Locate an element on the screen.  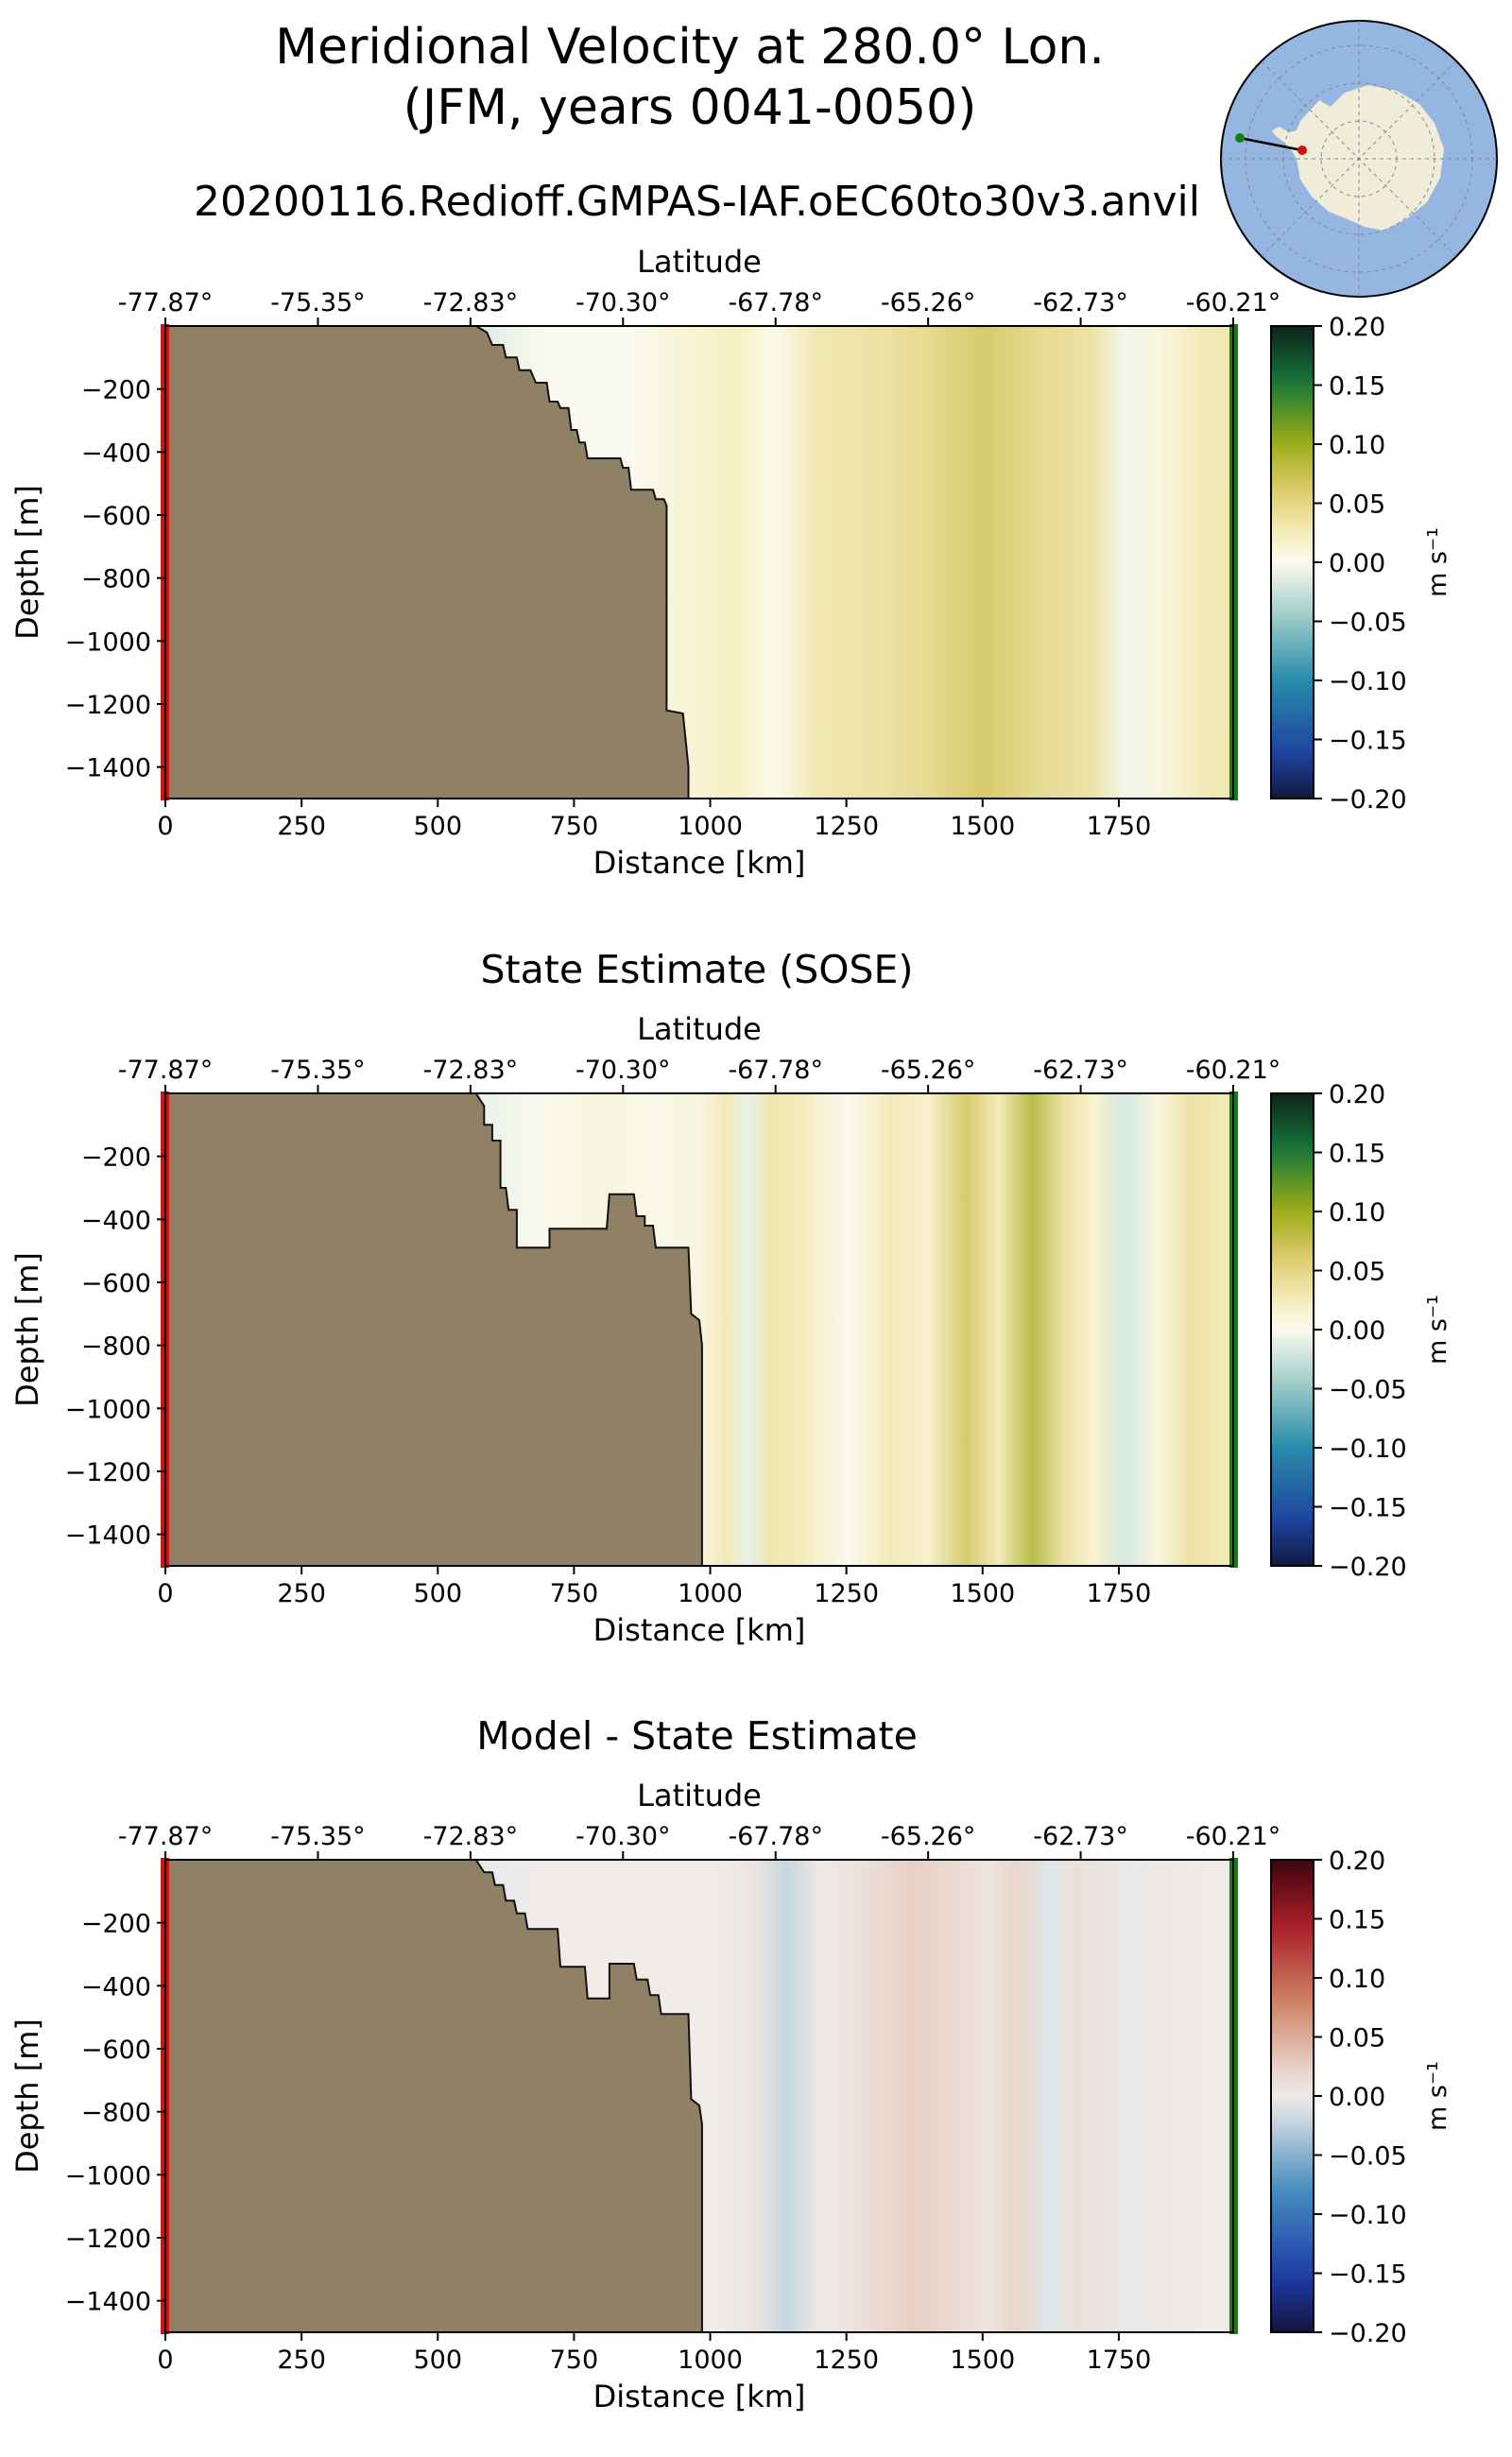
figure-title-line-1: Meridional Velocity at 280.0° Lon. is located at coordinates (690, 47).